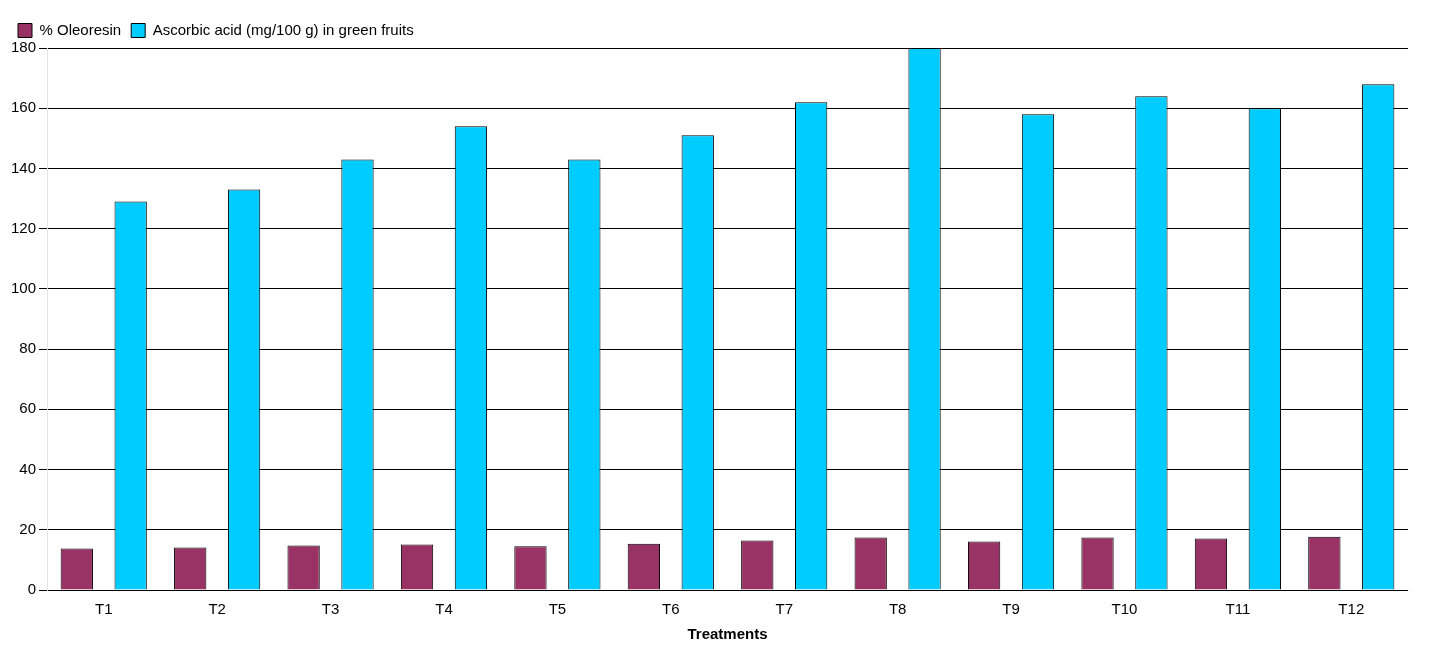  What do you see at coordinates (103, 609) in the screenshot?
I see `x-tick-label: T1` at bounding box center [103, 609].